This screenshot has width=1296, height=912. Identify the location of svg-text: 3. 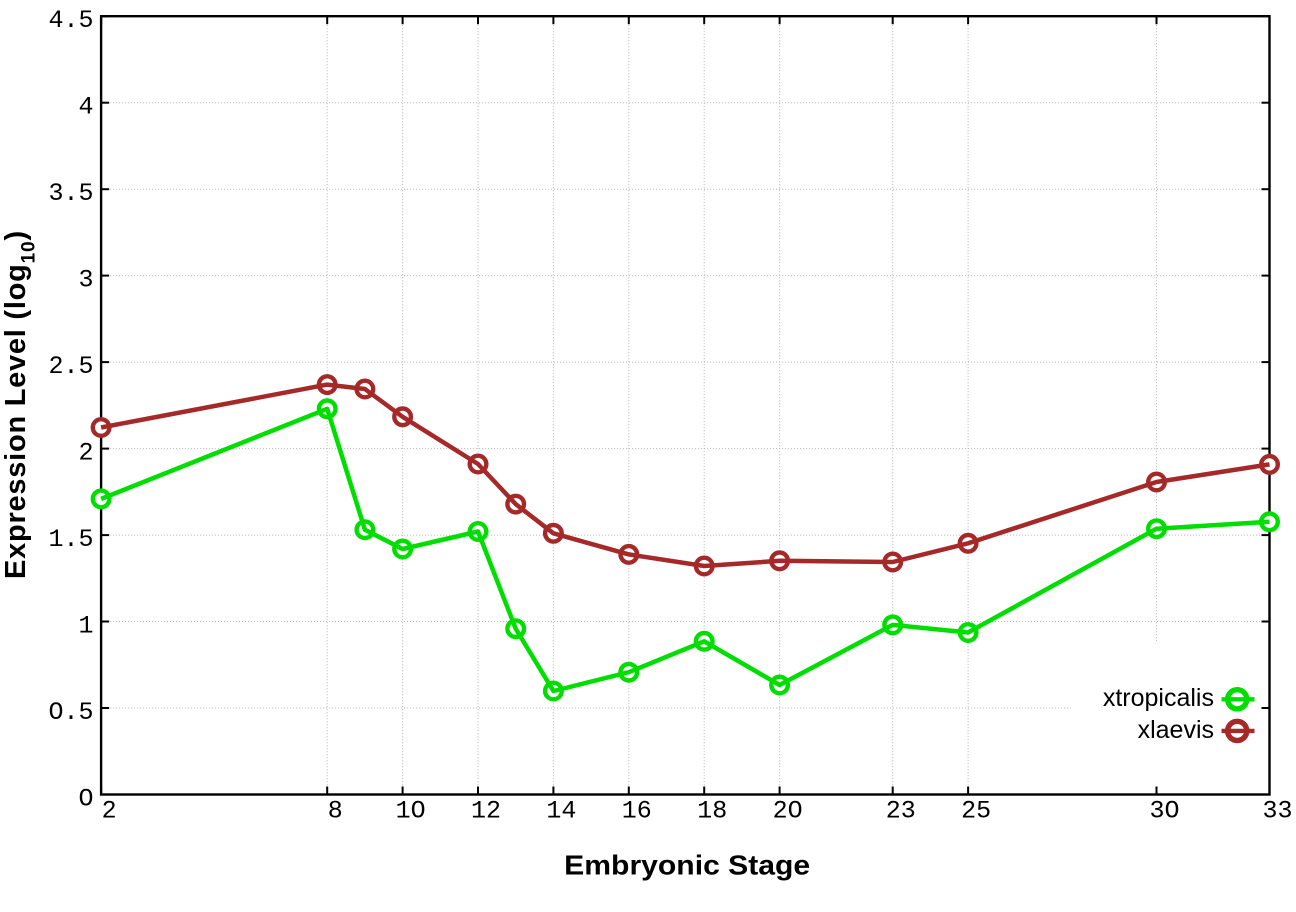
(85, 280).